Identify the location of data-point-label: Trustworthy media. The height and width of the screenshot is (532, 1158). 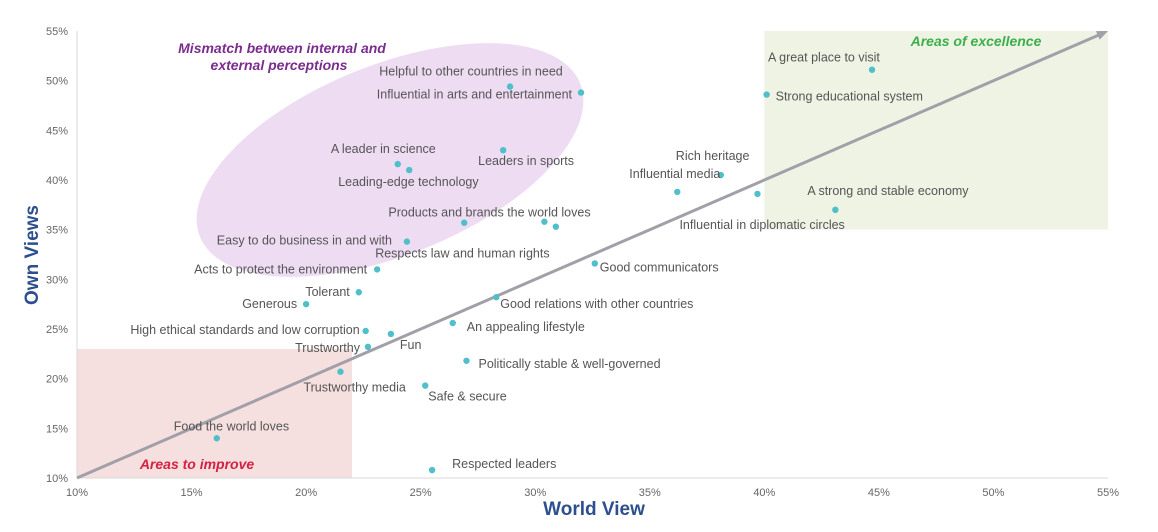
(354, 388).